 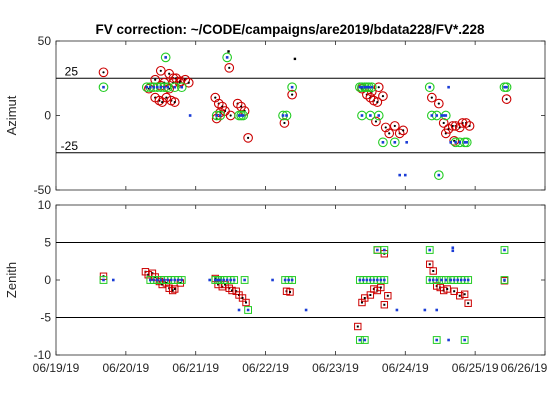 What do you see at coordinates (11, 280) in the screenshot?
I see `y-axis-label: Zenith` at bounding box center [11, 280].